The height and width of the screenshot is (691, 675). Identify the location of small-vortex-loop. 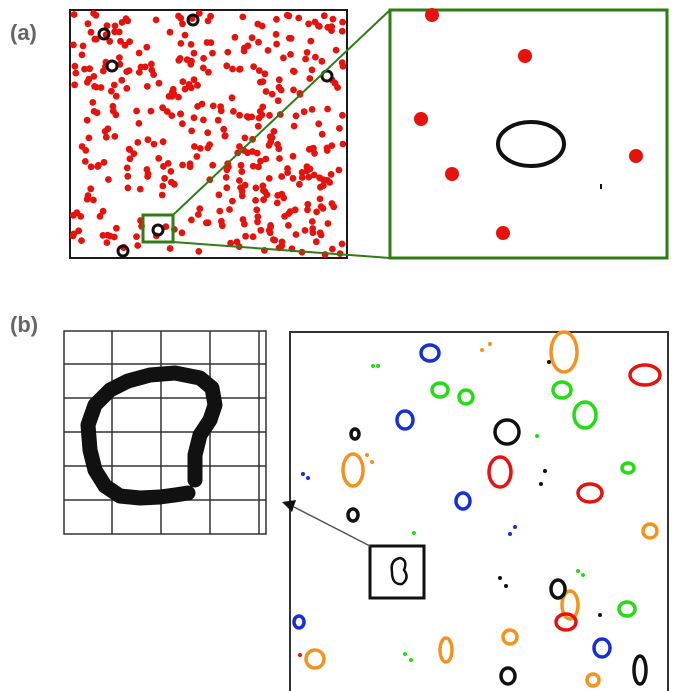
(327, 76).